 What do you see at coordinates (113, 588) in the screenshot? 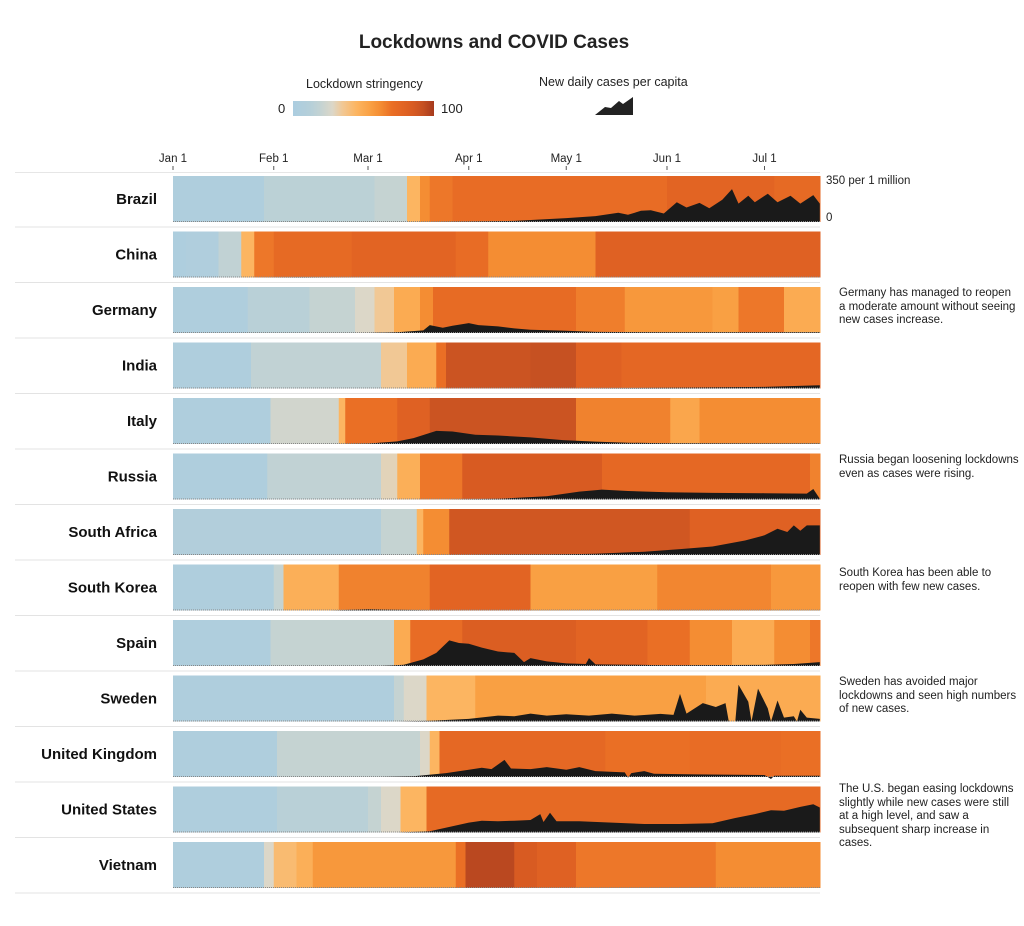
I see `country-label: South Korea` at bounding box center [113, 588].